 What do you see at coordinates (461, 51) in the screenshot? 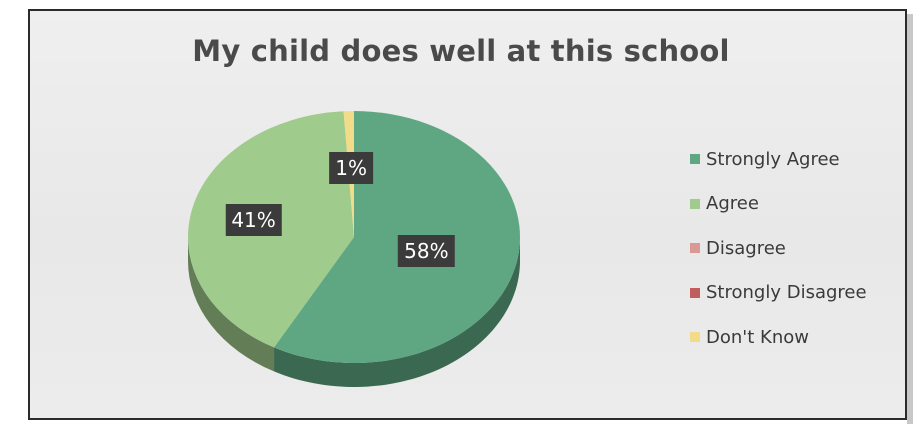
I see `chart-title: My child does well at this school` at bounding box center [461, 51].